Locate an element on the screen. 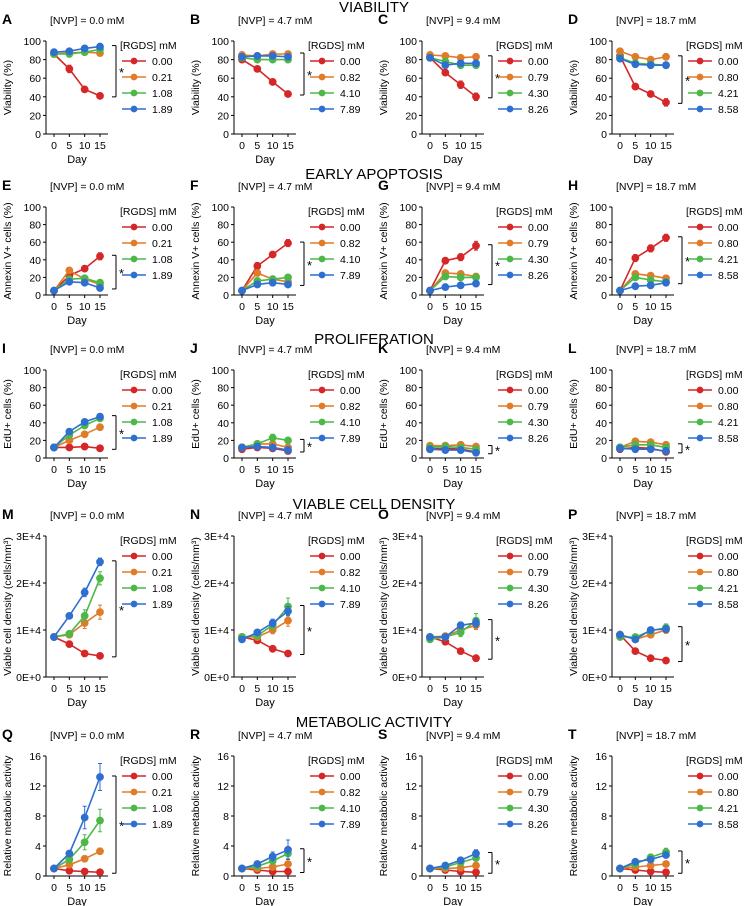 This screenshot has width=748, height=906. legend-label: 7.89 is located at coordinates (350, 276).